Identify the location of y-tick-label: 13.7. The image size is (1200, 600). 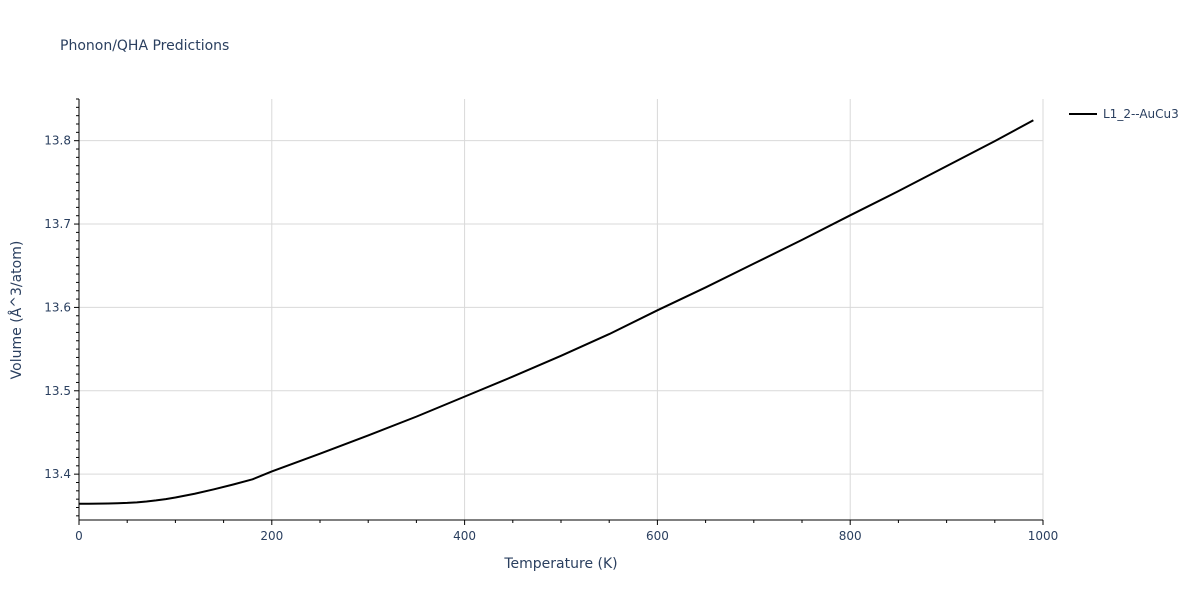
(57, 224).